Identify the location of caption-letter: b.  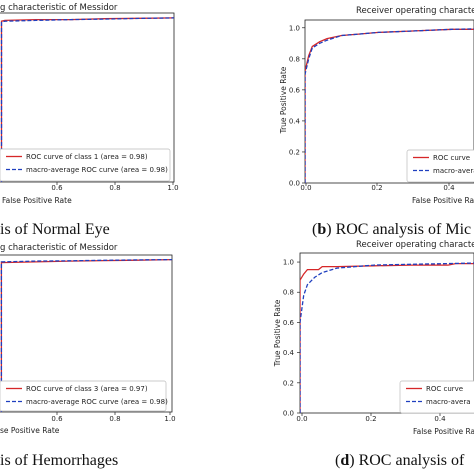
(321, 229).